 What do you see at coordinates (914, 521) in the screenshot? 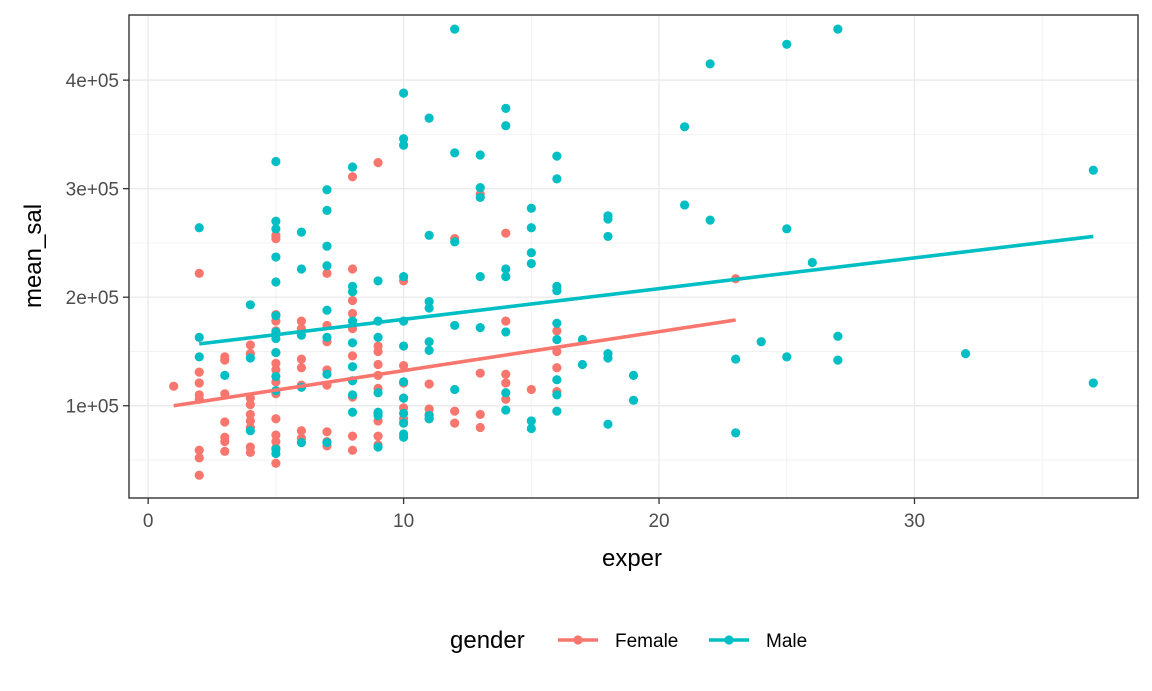
I see `x-tick-label: 30` at bounding box center [914, 521].